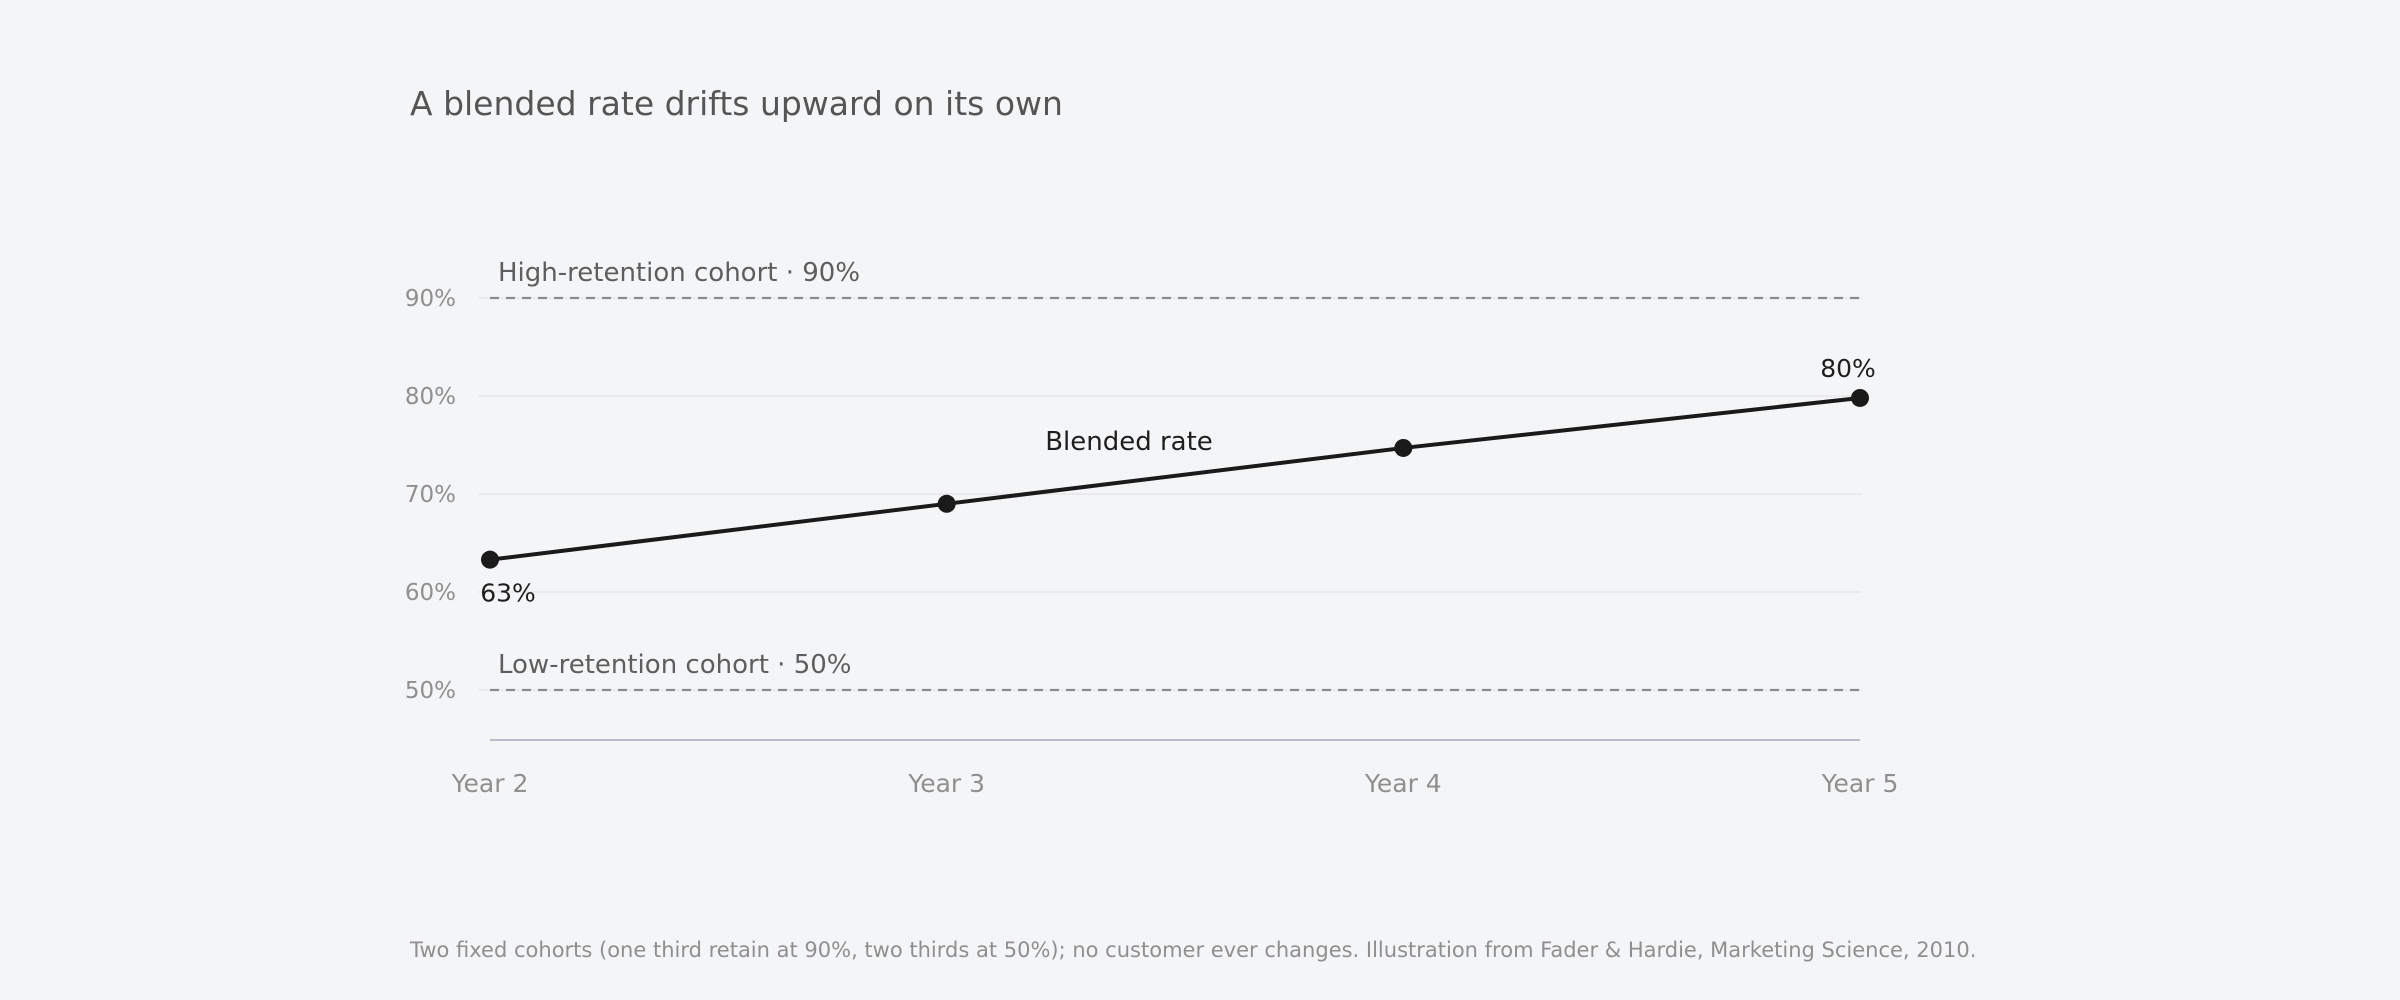  I want to click on y-axis-ticks: 50% 60% 70% 80% 90%, so click(430, 495).